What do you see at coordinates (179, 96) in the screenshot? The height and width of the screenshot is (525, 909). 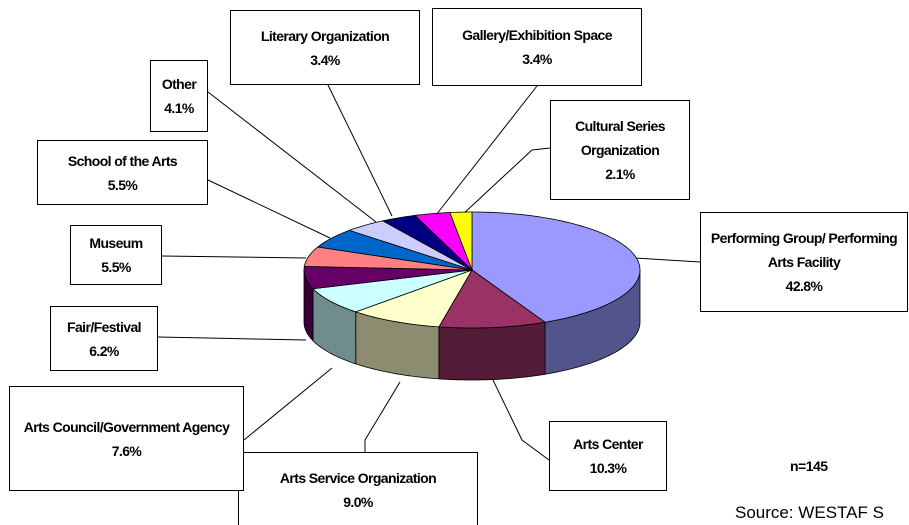 I see `slice-label: Other 4.1%` at bounding box center [179, 96].